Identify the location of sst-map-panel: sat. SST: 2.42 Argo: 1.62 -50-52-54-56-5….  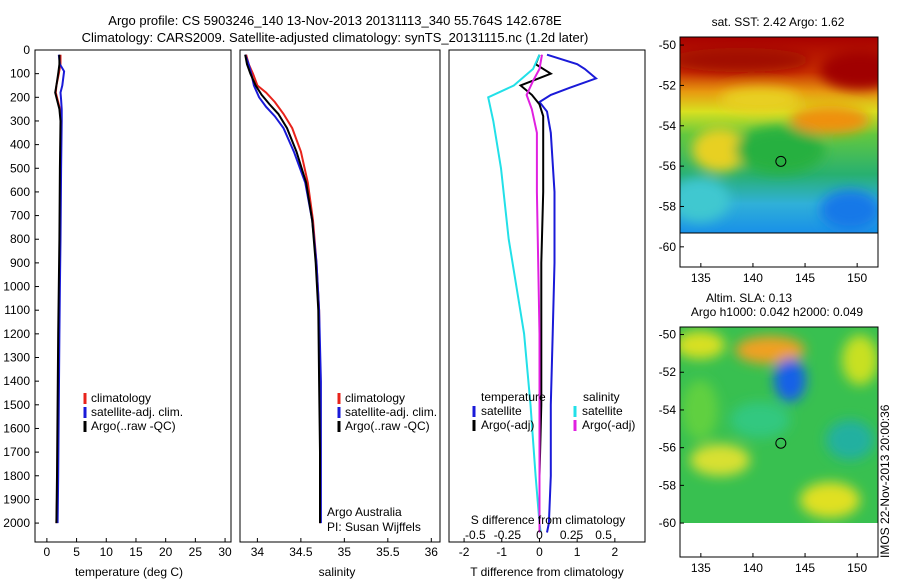
(769, 150).